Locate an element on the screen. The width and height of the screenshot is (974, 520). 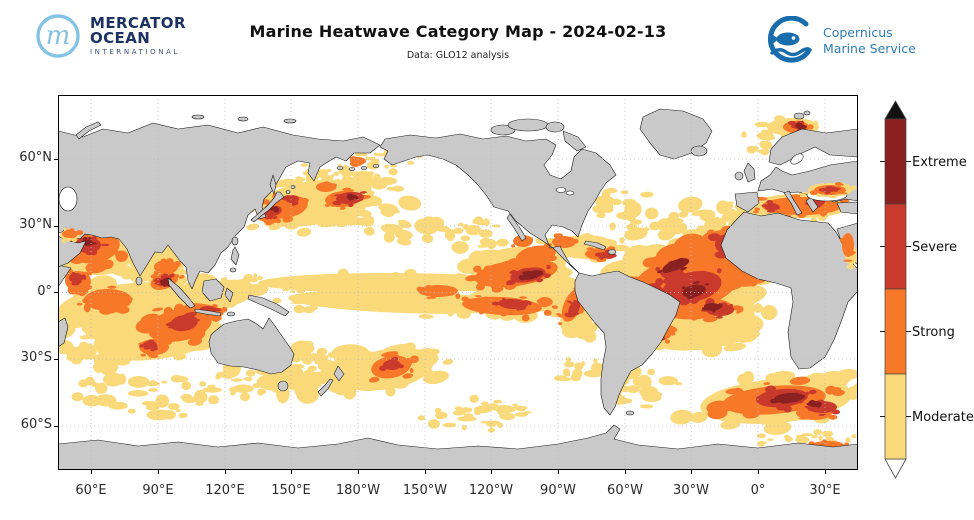
heat-region-moderate is located at coordinates (390, 220).